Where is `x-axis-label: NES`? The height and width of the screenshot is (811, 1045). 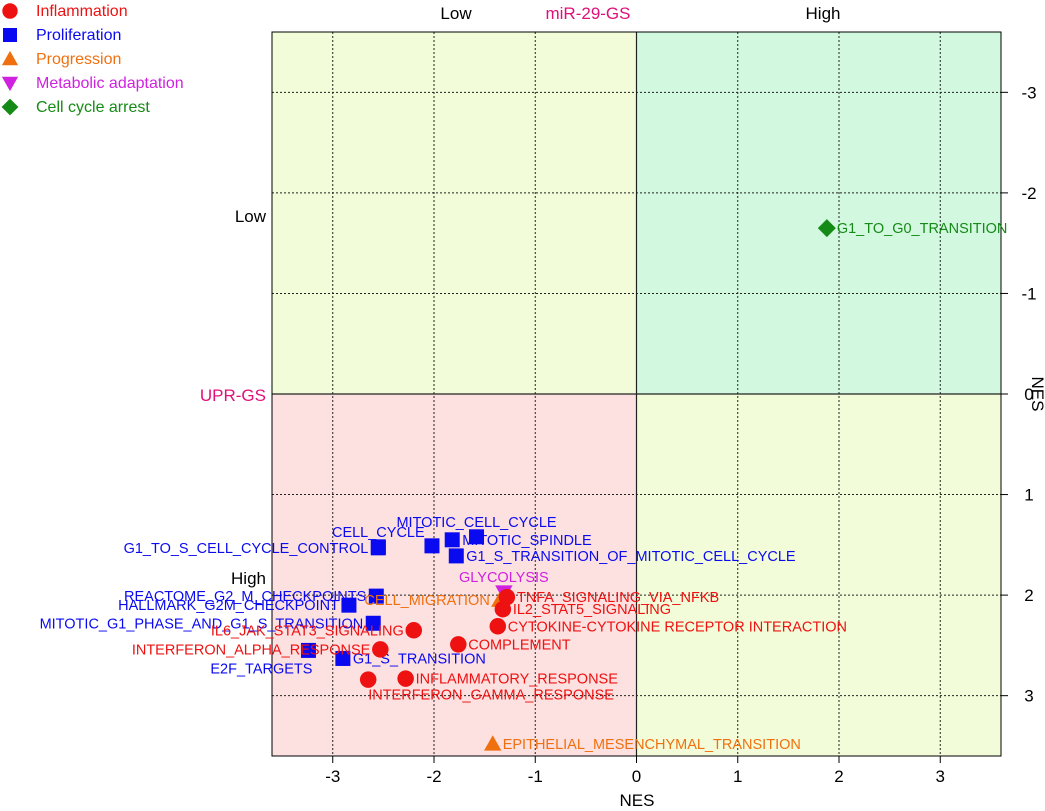 x-axis-label: NES is located at coordinates (637, 800).